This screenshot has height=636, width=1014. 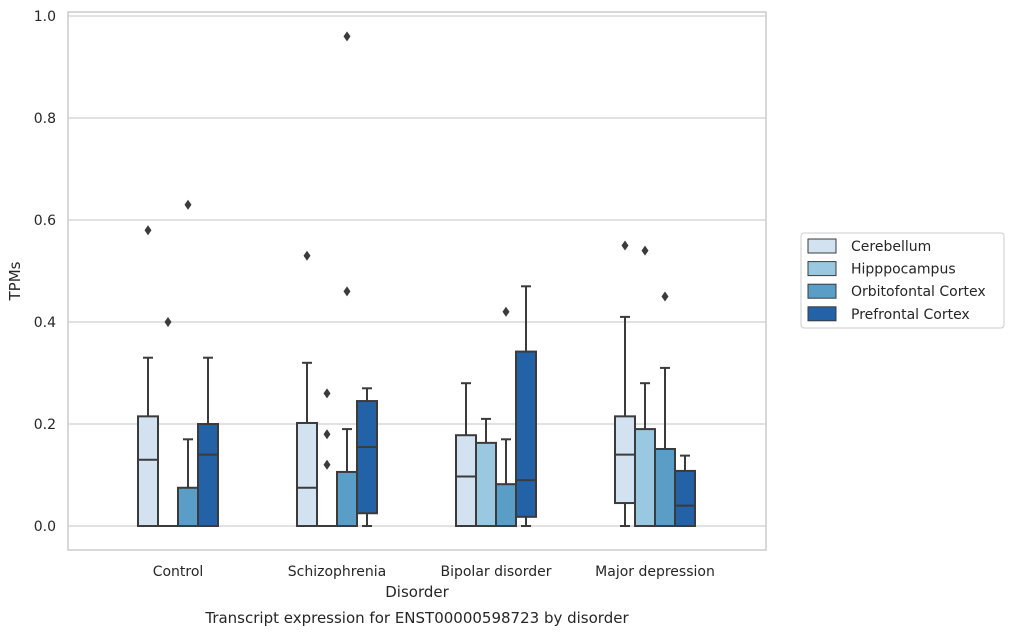 What do you see at coordinates (918, 292) in the screenshot?
I see `legend-label: Orbitofontal Cortex` at bounding box center [918, 292].